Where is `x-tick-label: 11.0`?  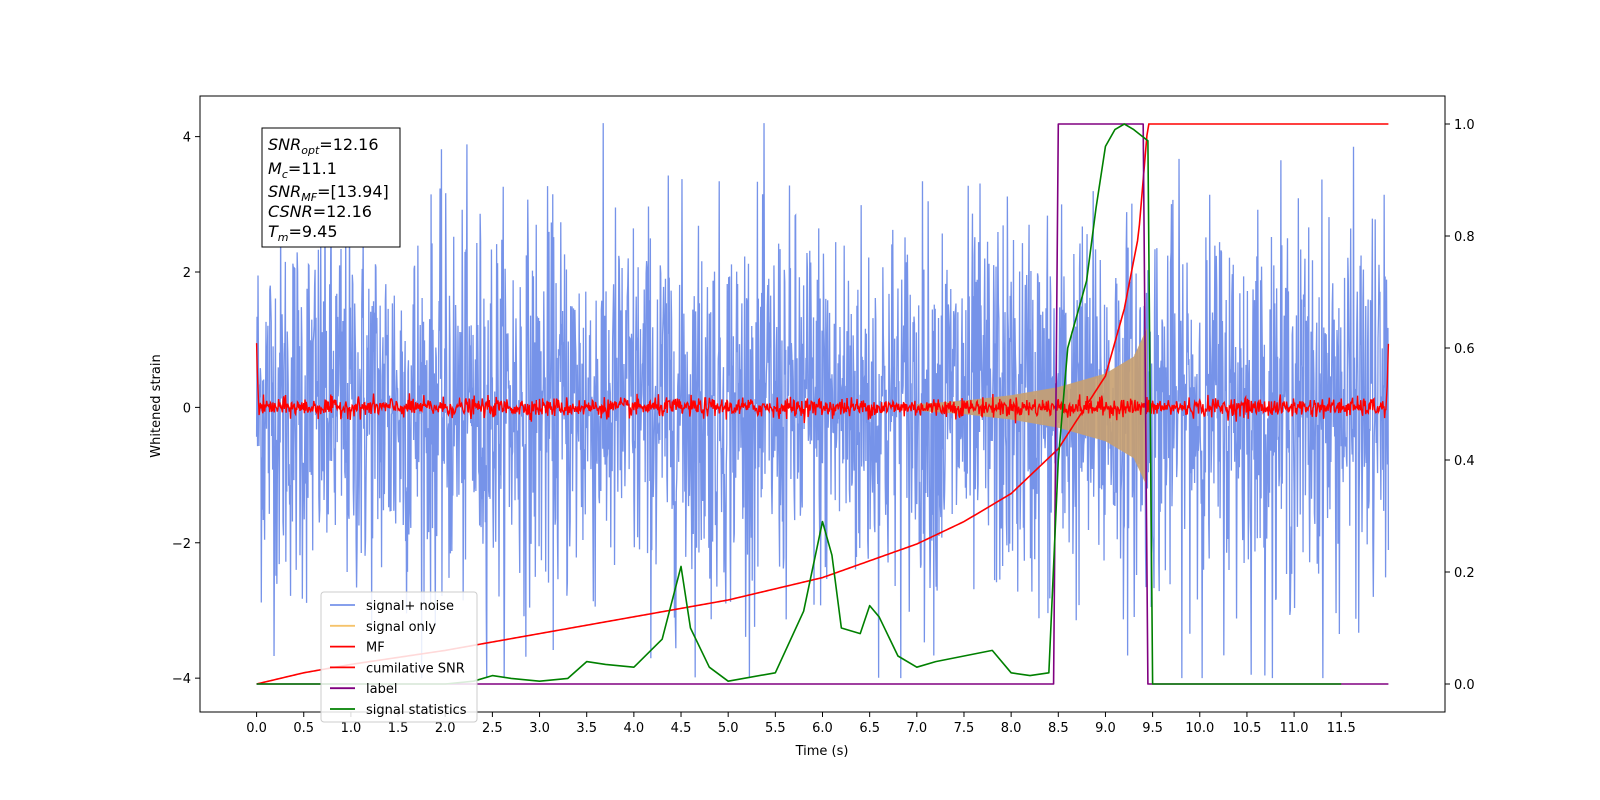
x-tick-label: 11.0 is located at coordinates (1294, 728).